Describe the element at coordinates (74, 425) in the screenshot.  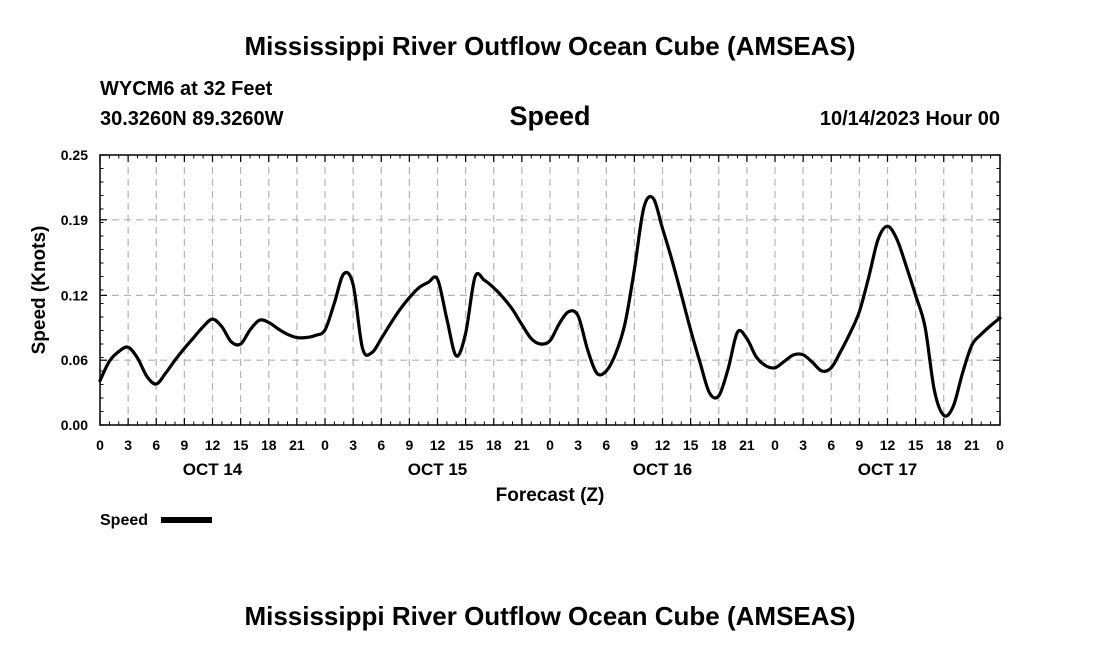
I see `y-tick-label: 0.00` at that location.